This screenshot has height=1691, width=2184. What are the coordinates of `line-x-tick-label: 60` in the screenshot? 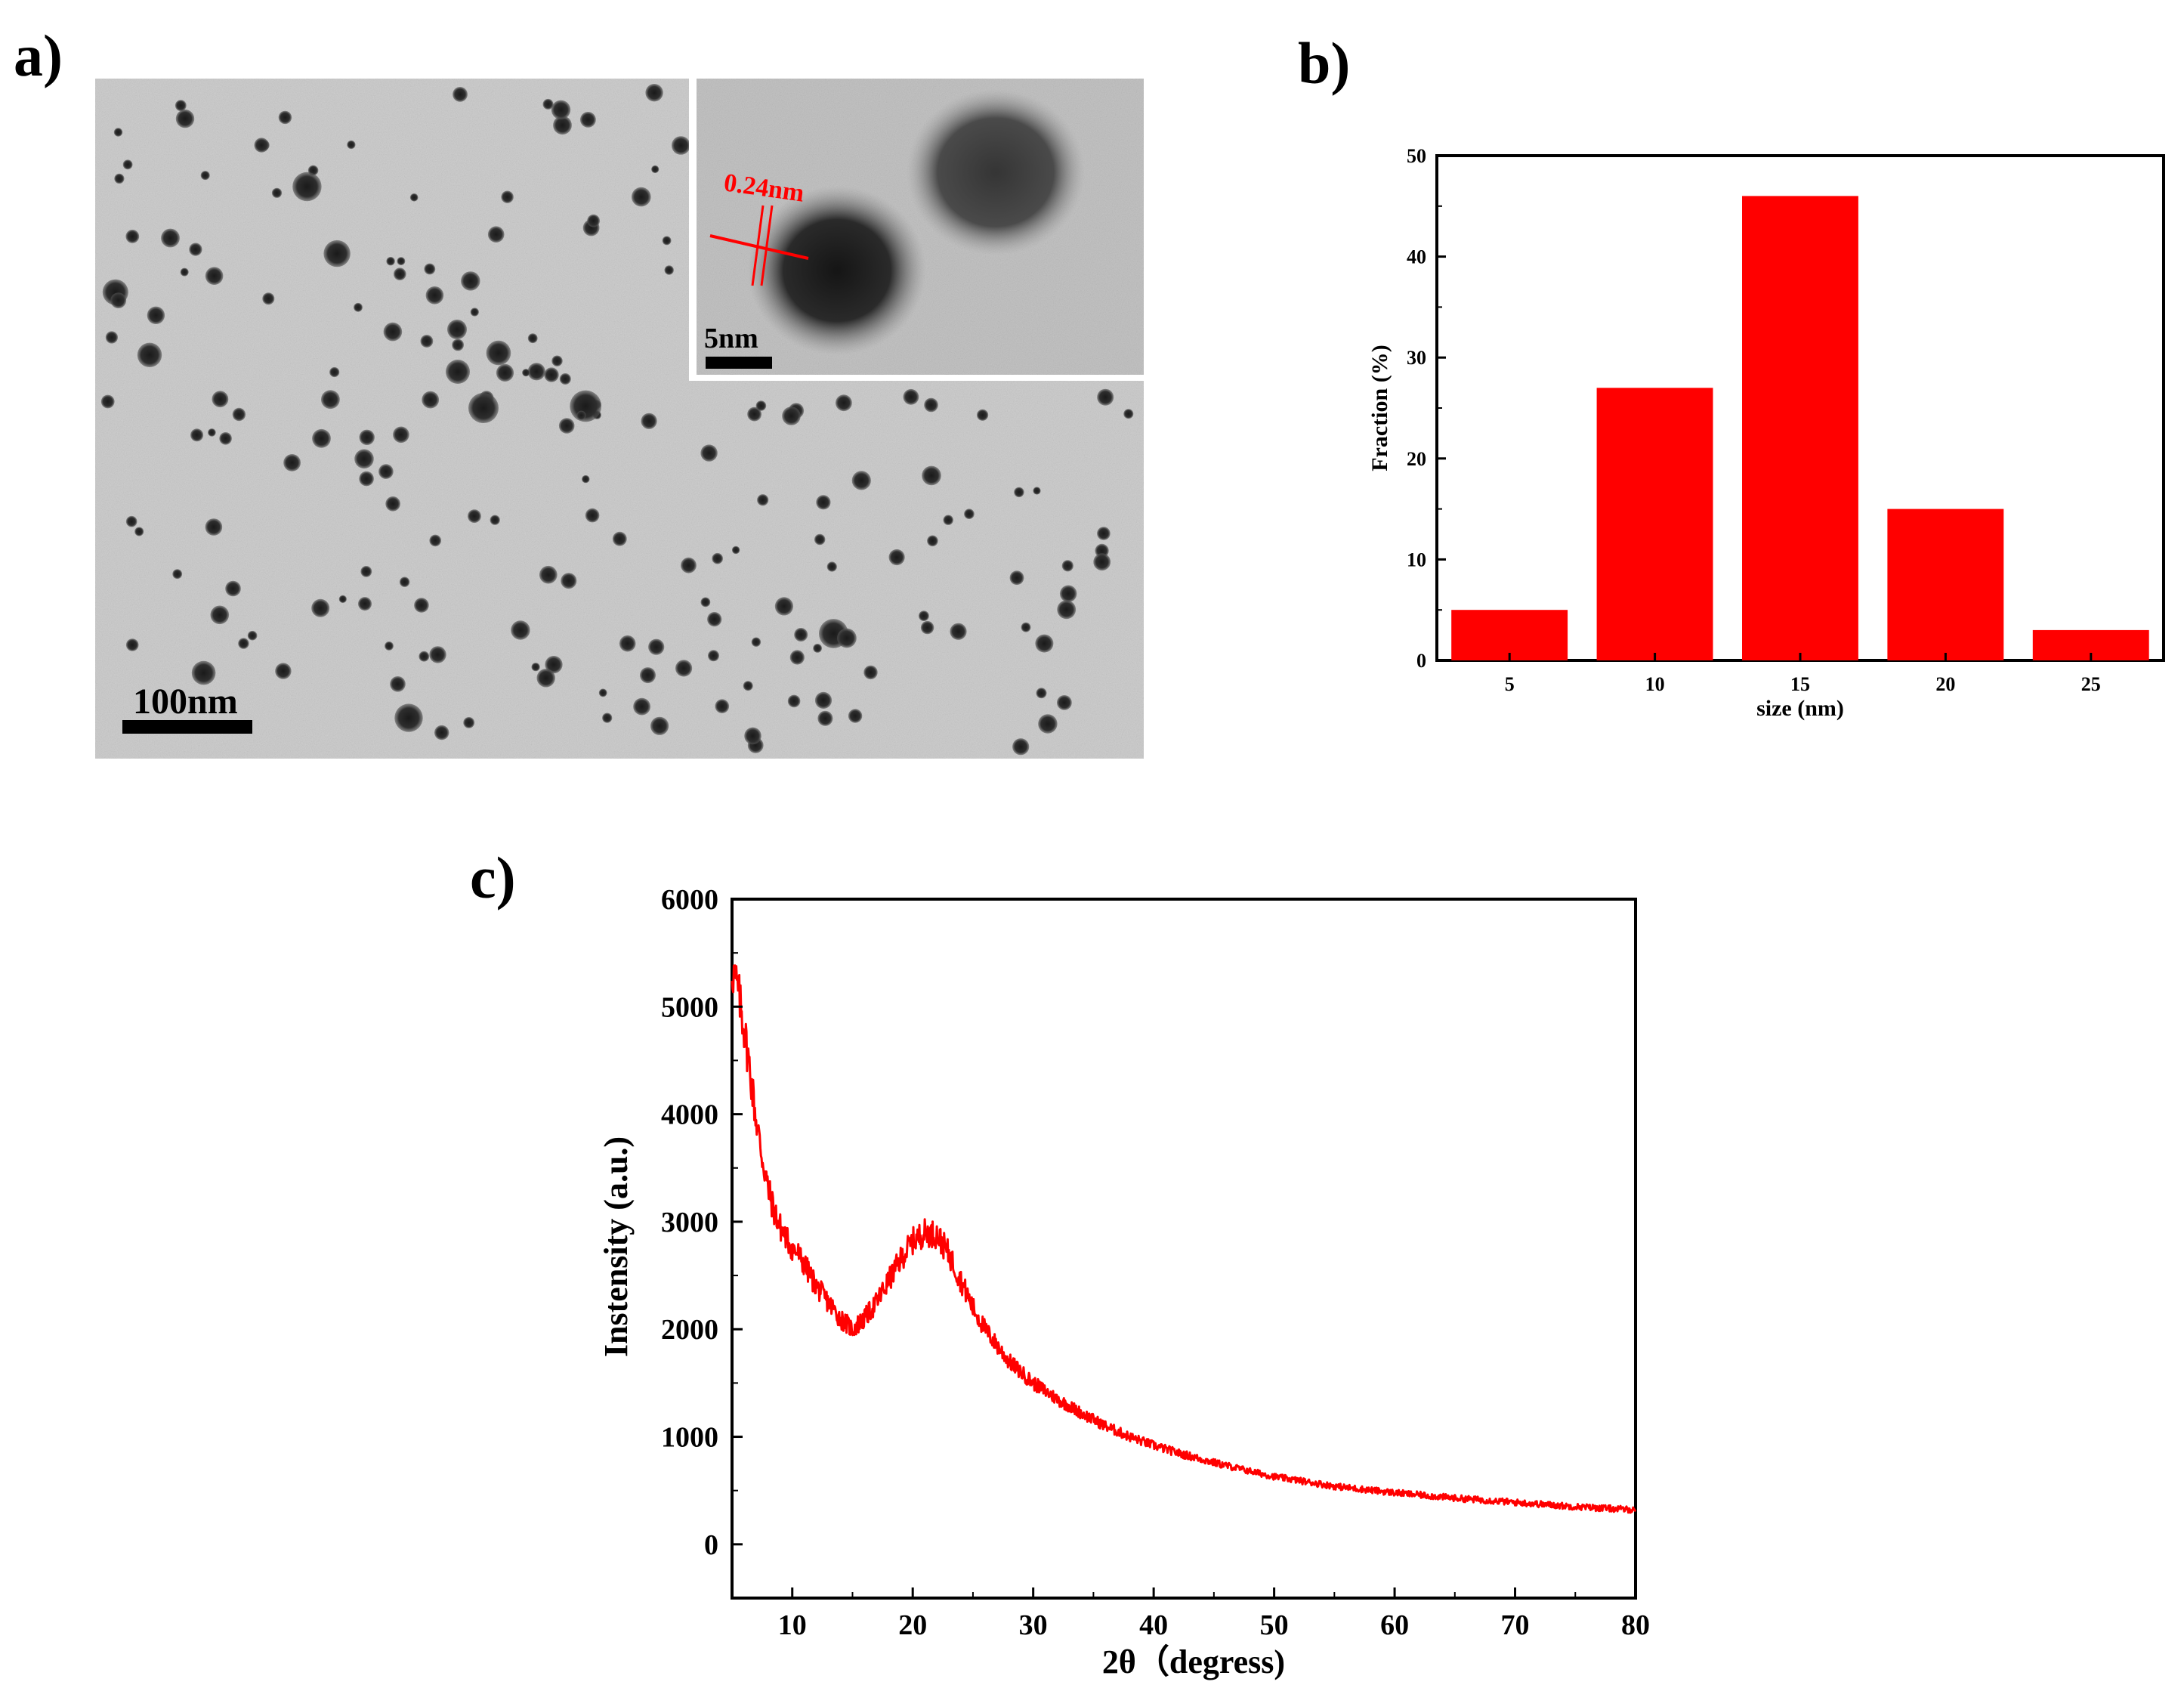 It's located at (1394, 1625).